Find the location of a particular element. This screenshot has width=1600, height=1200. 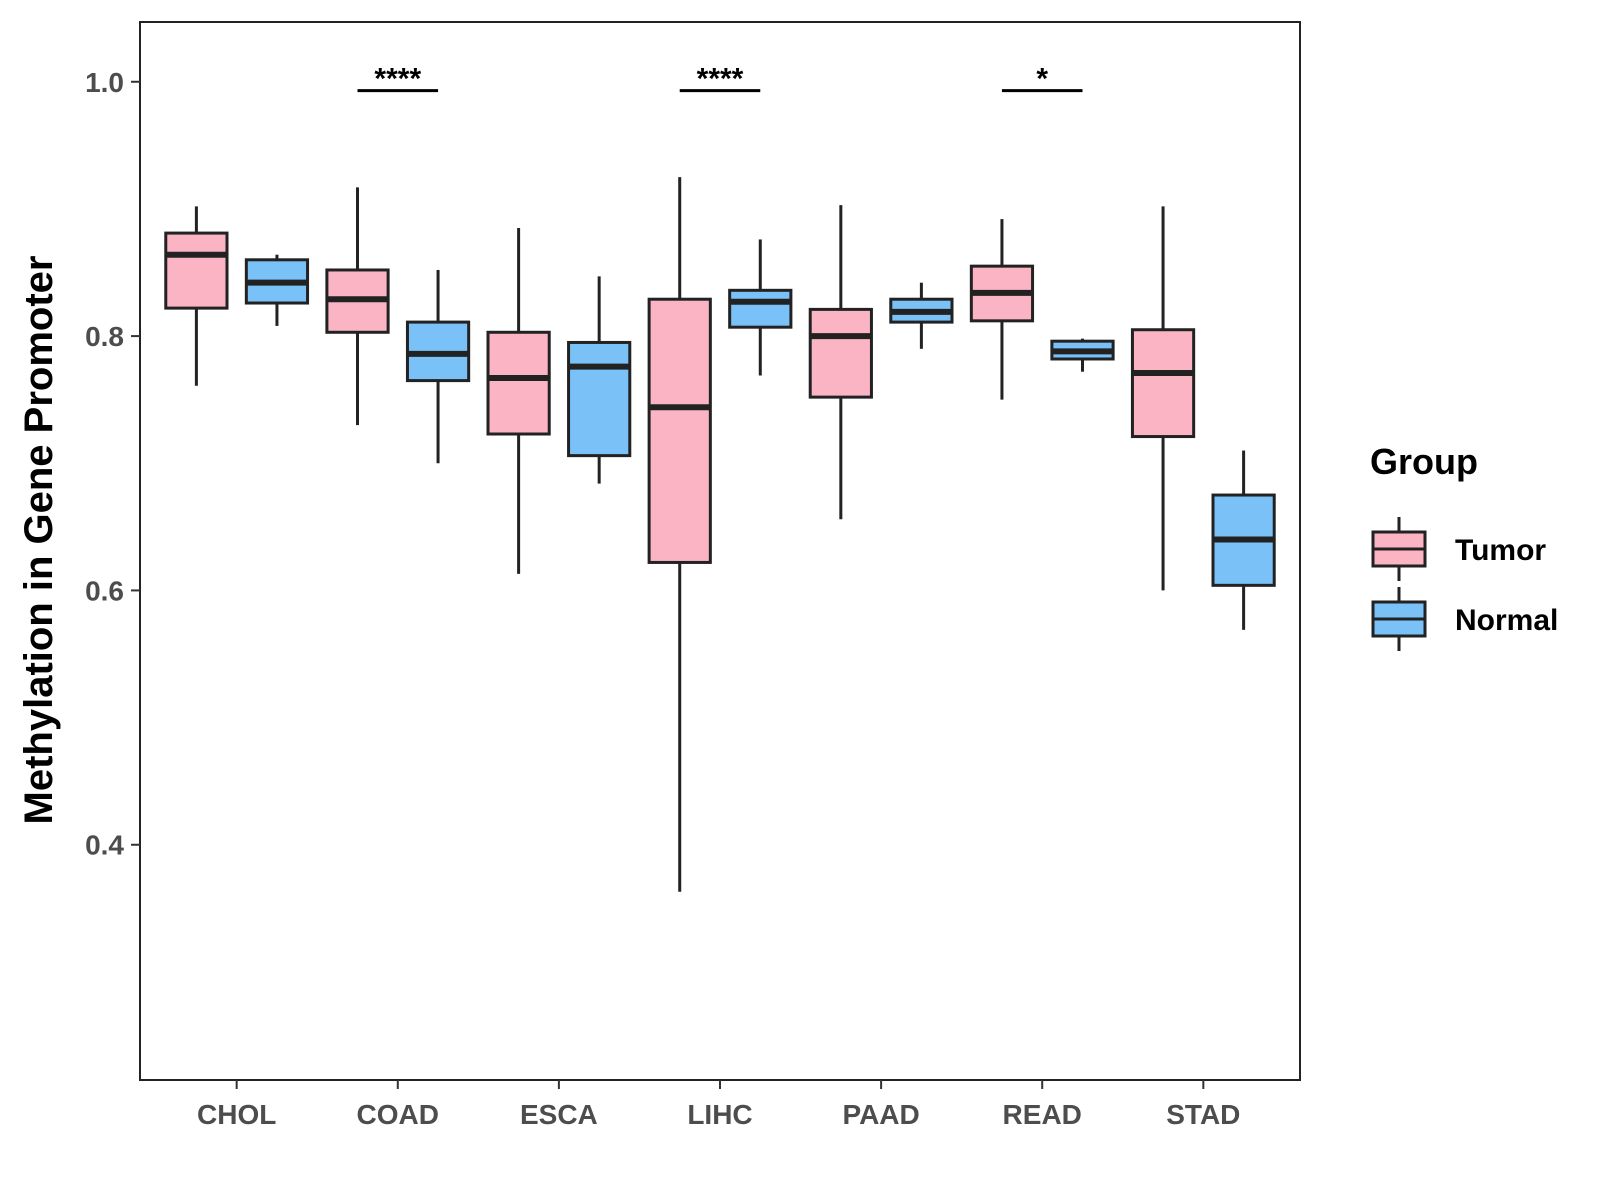

box-normal-esca is located at coordinates (599, 380).